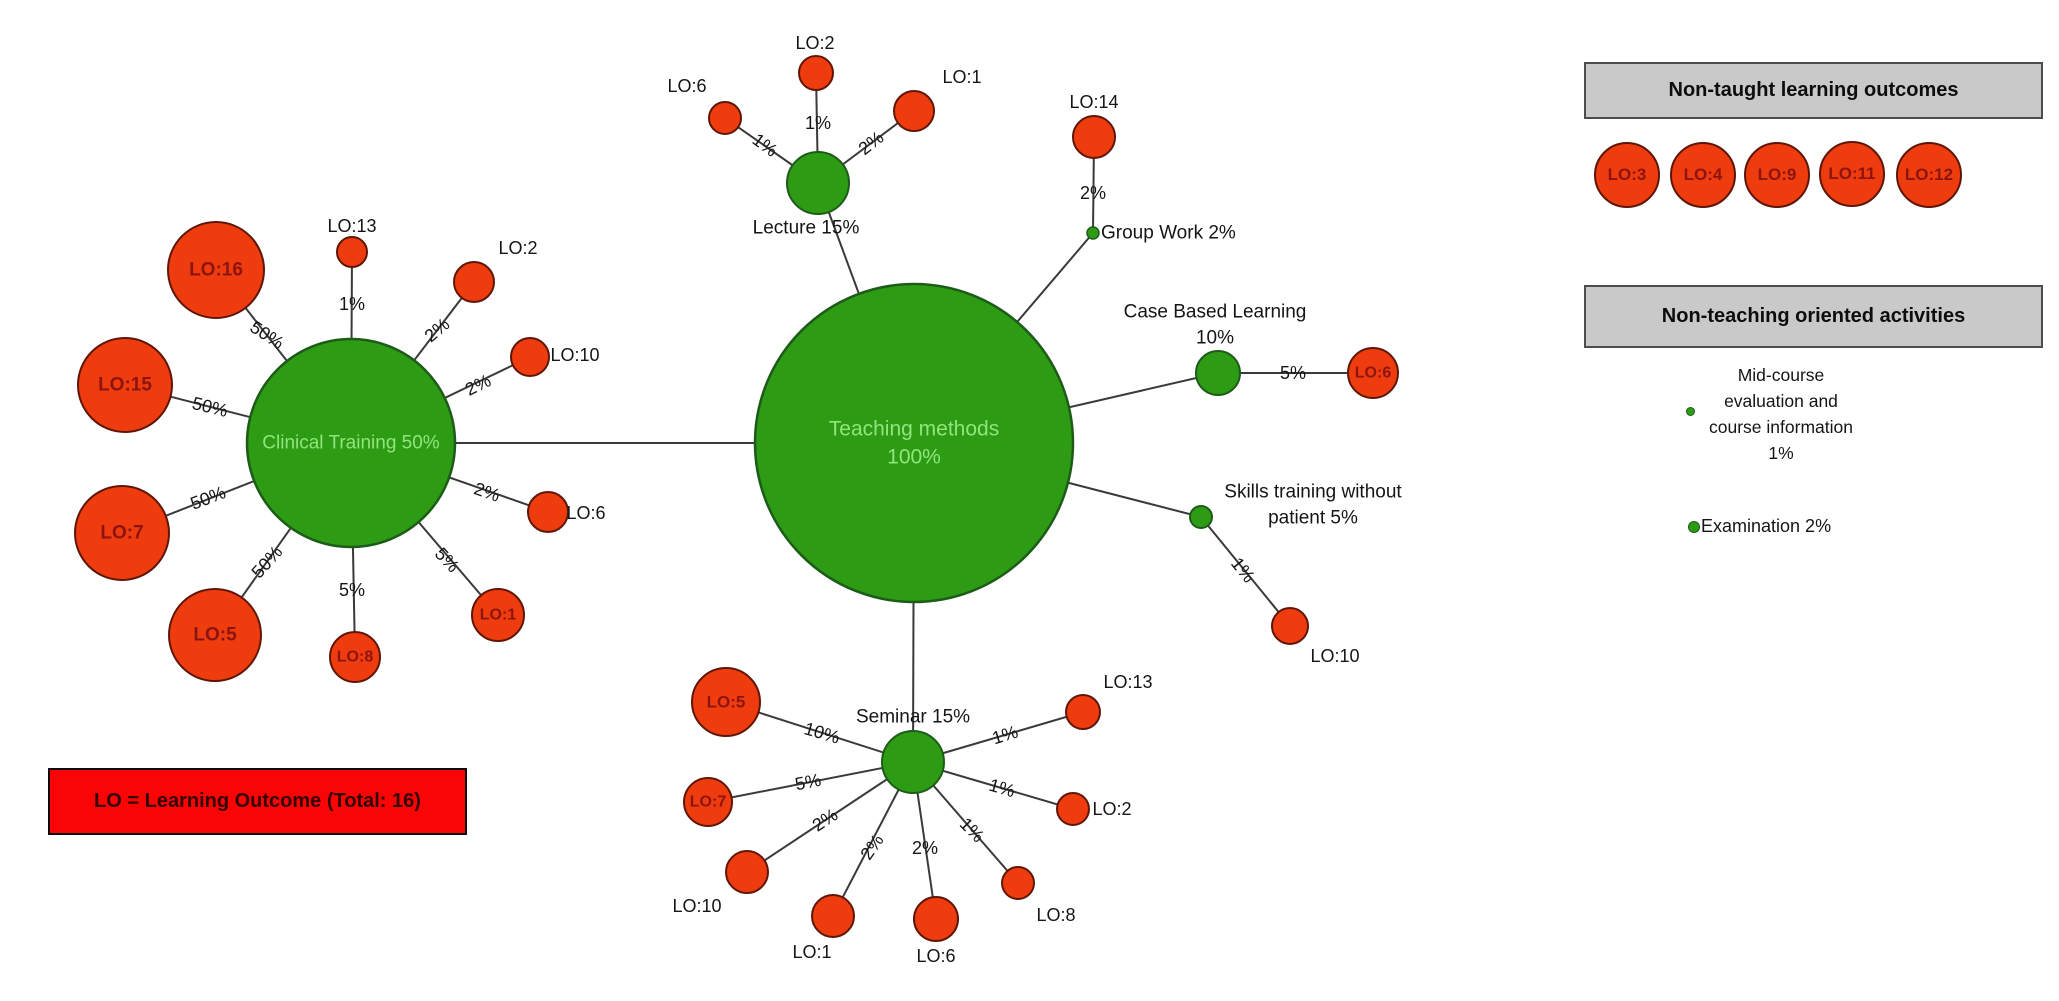  What do you see at coordinates (530, 357) in the screenshot?
I see `node-ct-lo10` at bounding box center [530, 357].